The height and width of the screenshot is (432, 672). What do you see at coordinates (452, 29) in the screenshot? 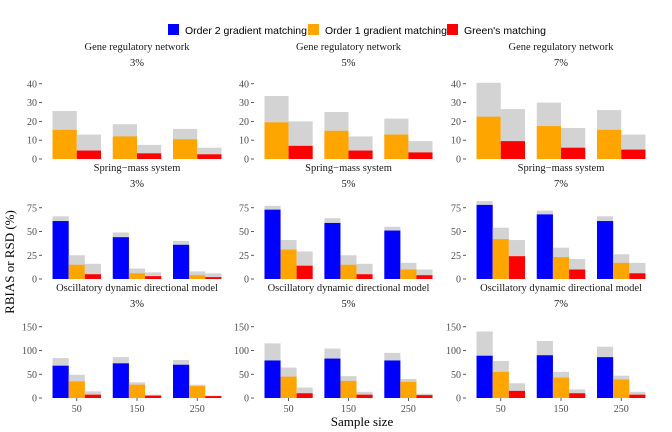
I see `legend-swatch-green-s-matching` at bounding box center [452, 29].